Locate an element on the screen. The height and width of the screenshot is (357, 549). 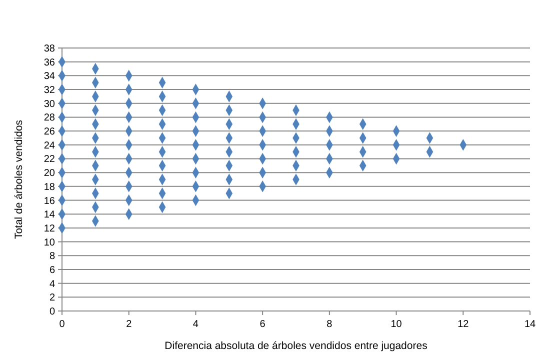
y-tick-label: 14 is located at coordinates (50, 215).